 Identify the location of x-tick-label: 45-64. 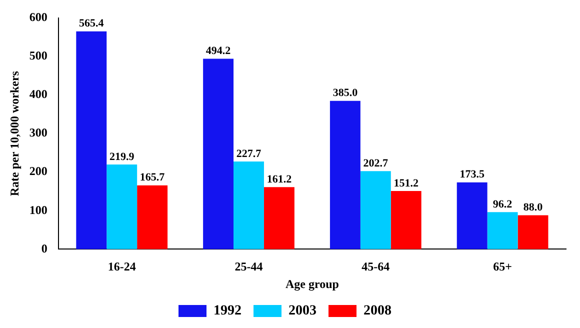
(376, 266).